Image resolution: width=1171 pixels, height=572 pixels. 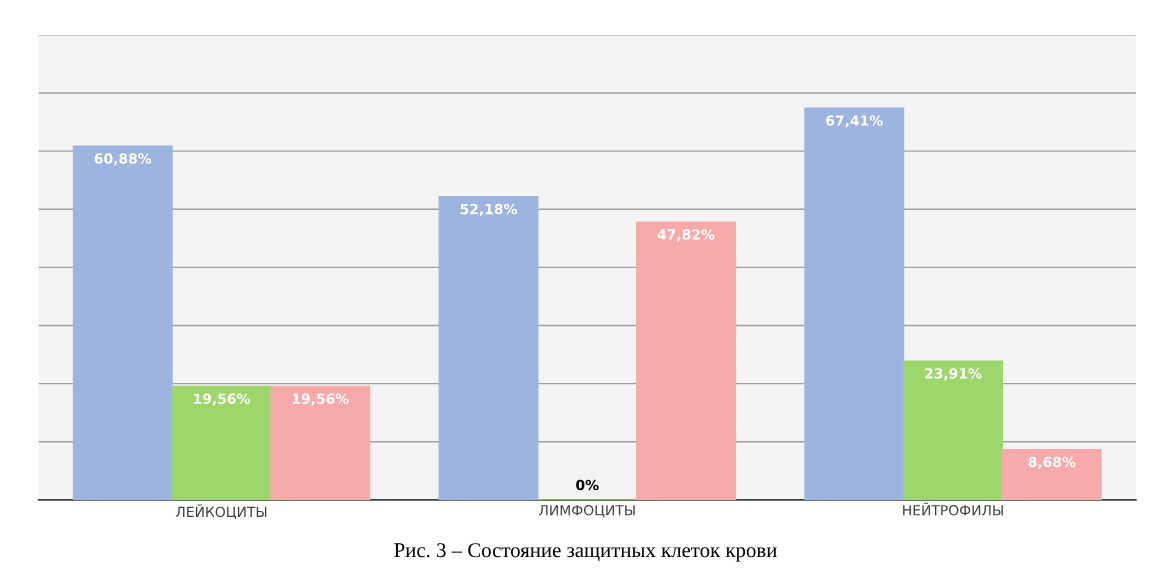 I want to click on data-label: 8,68%, so click(x=1052, y=462).